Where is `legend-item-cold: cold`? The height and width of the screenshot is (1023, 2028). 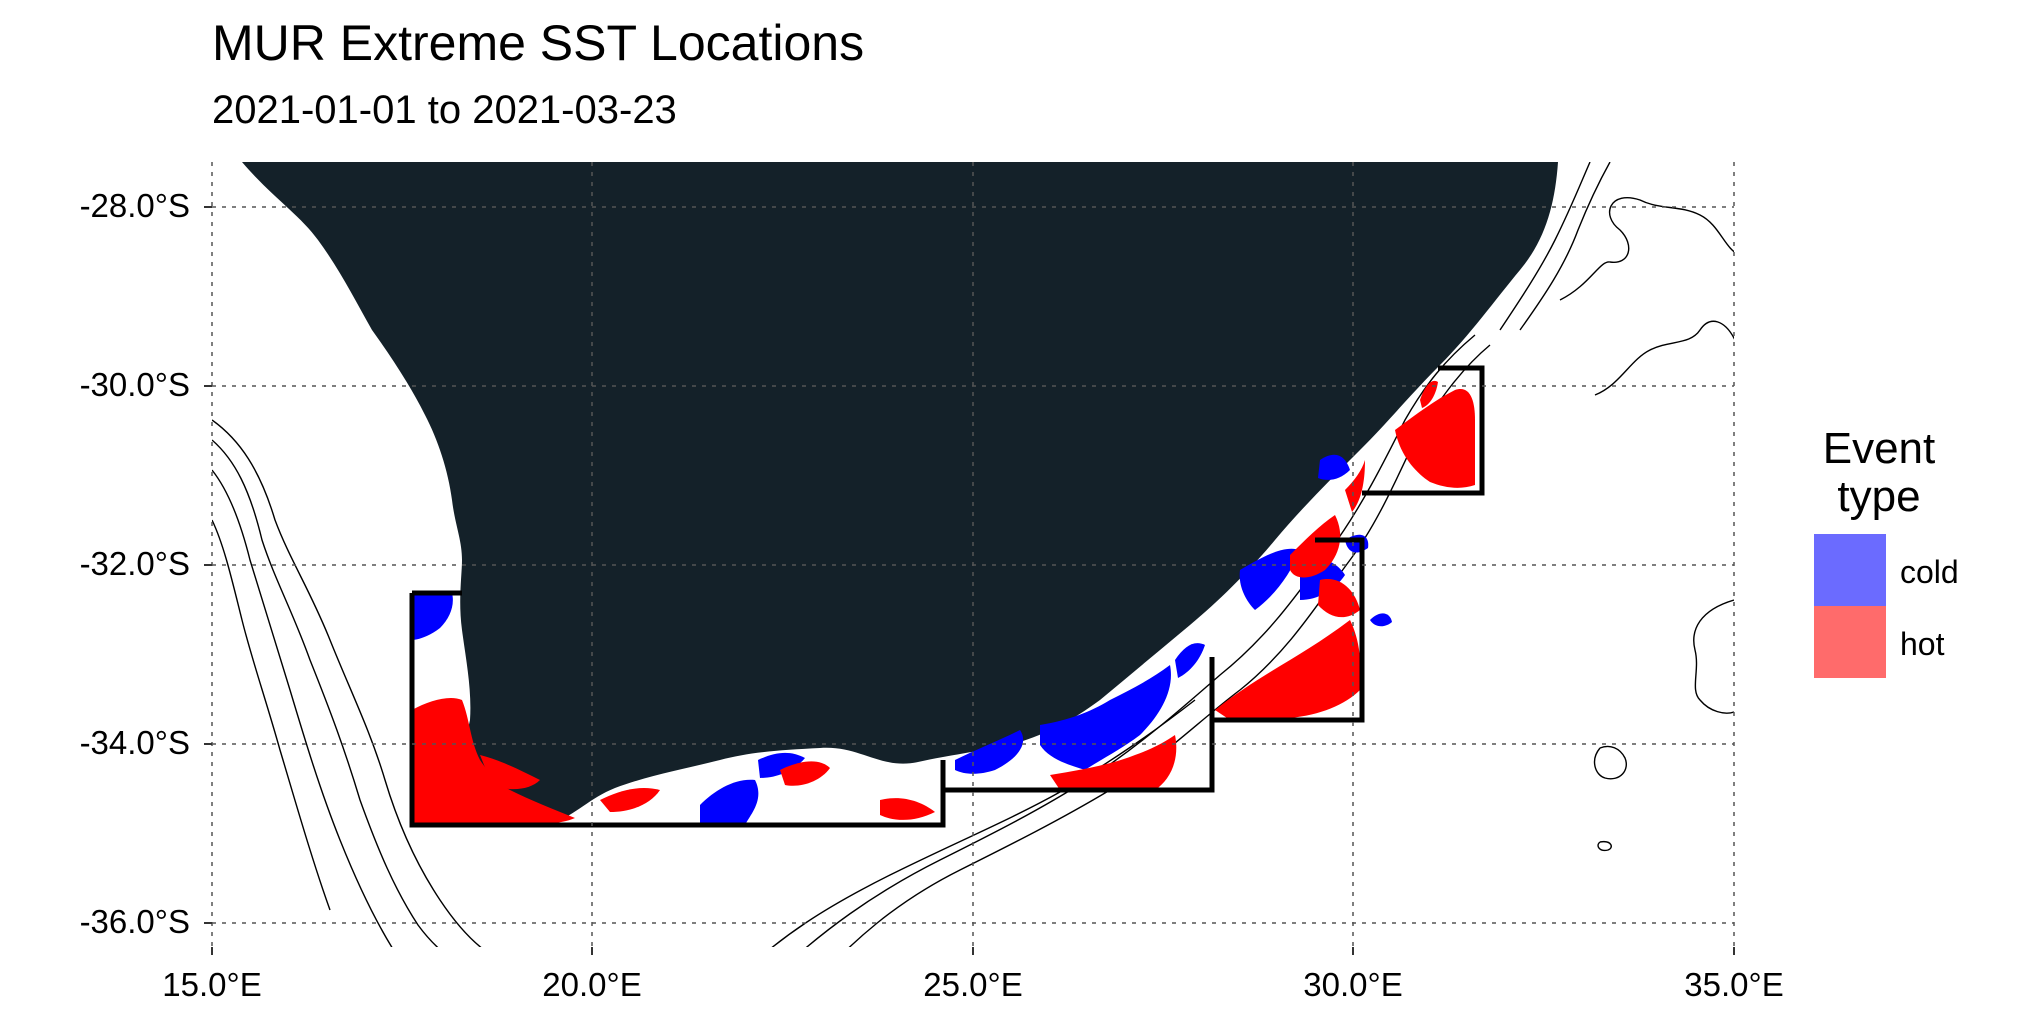 legend-item-cold: cold is located at coordinates (1895, 569).